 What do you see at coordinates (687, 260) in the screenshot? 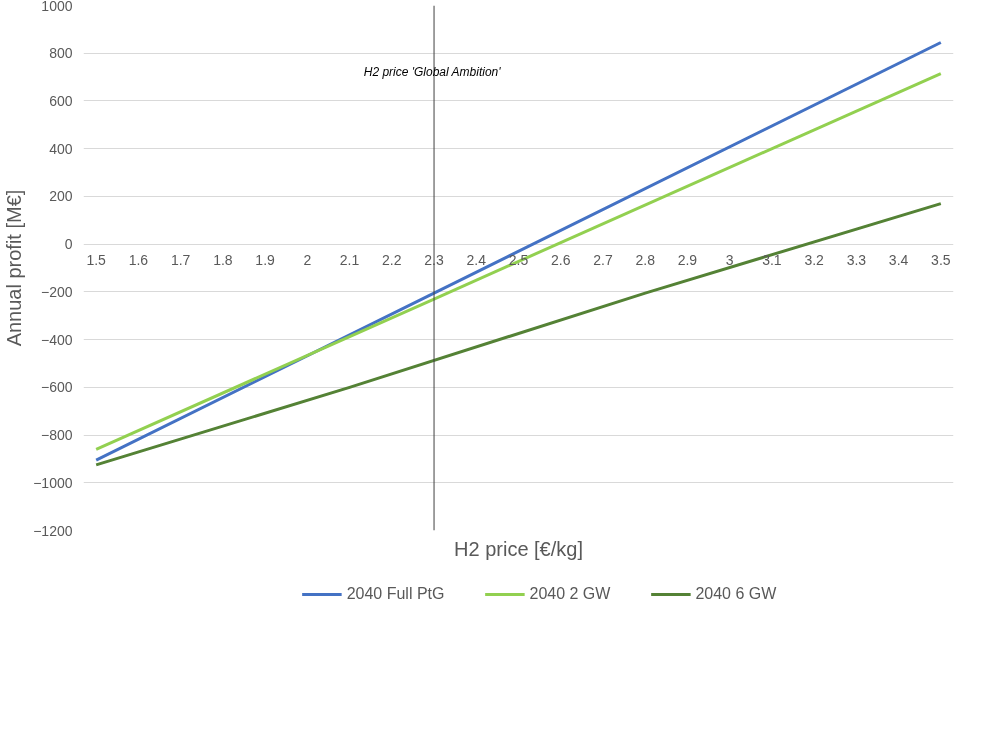
I see `x-tick-label: 2.9` at bounding box center [687, 260].